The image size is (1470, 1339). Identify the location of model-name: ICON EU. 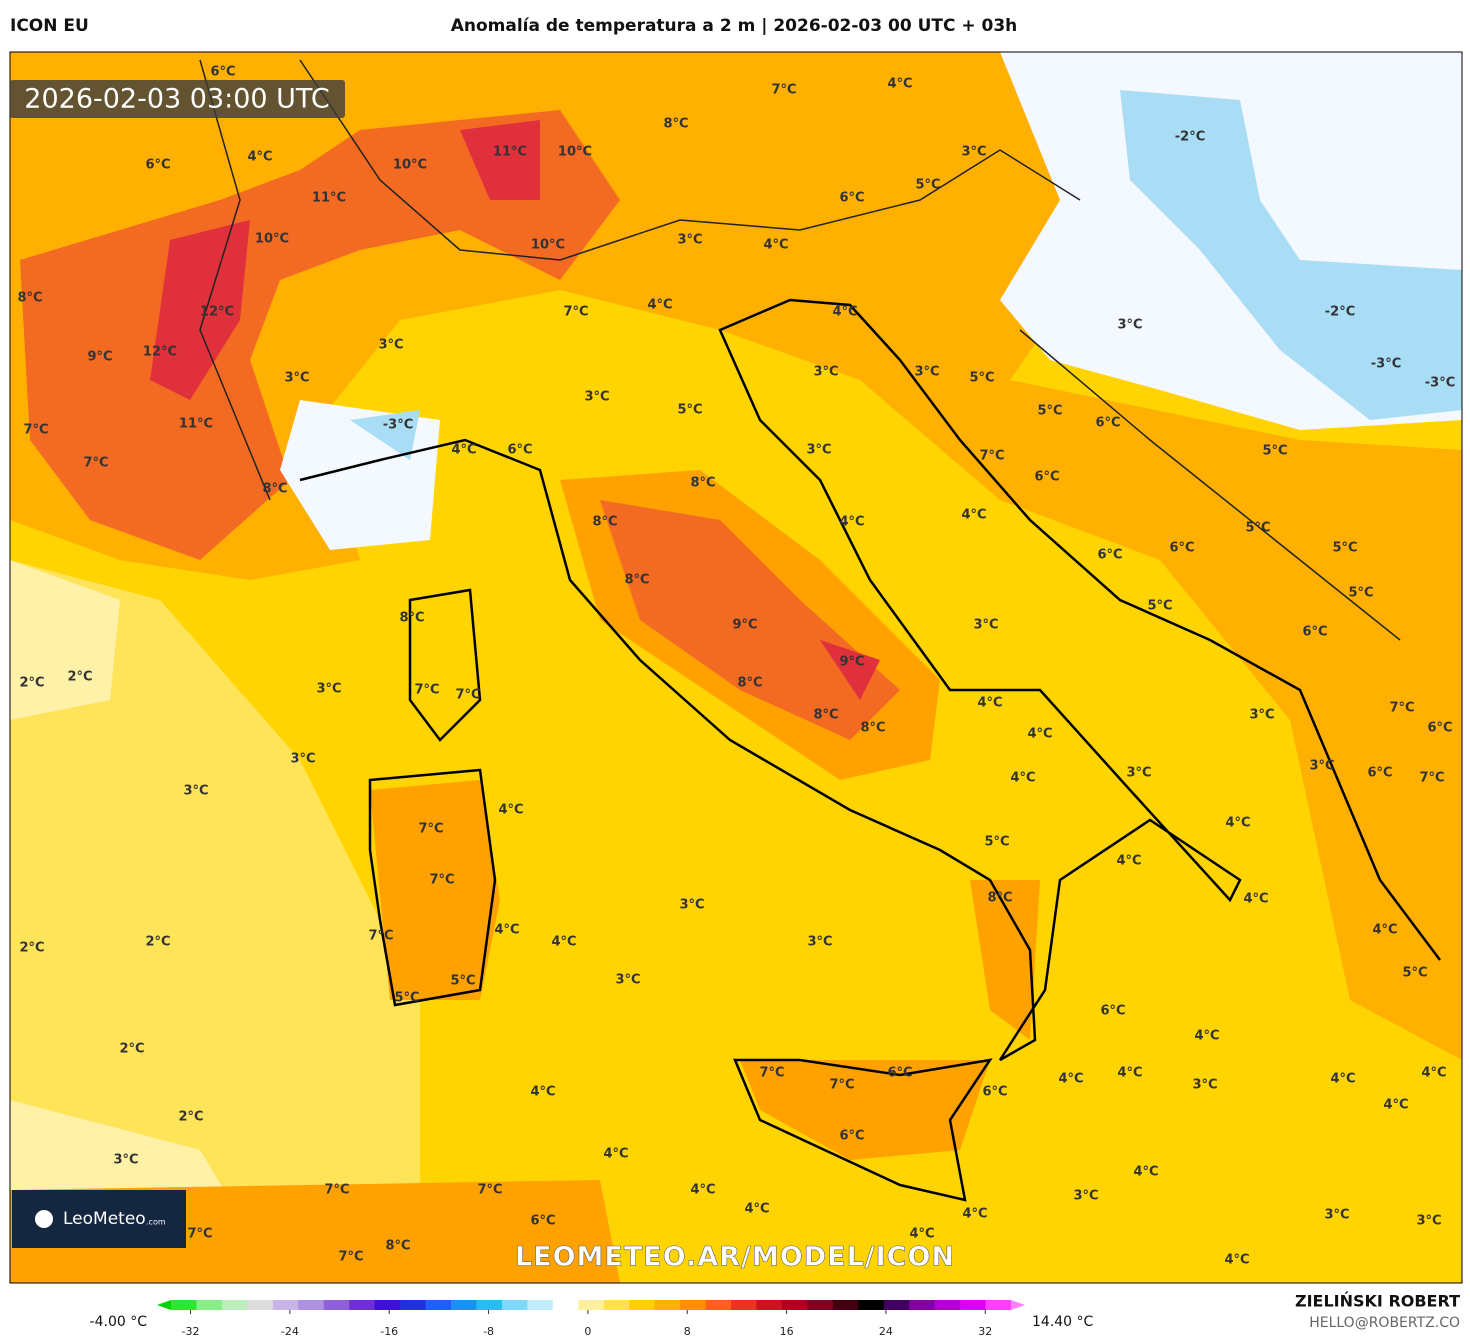
(49, 26).